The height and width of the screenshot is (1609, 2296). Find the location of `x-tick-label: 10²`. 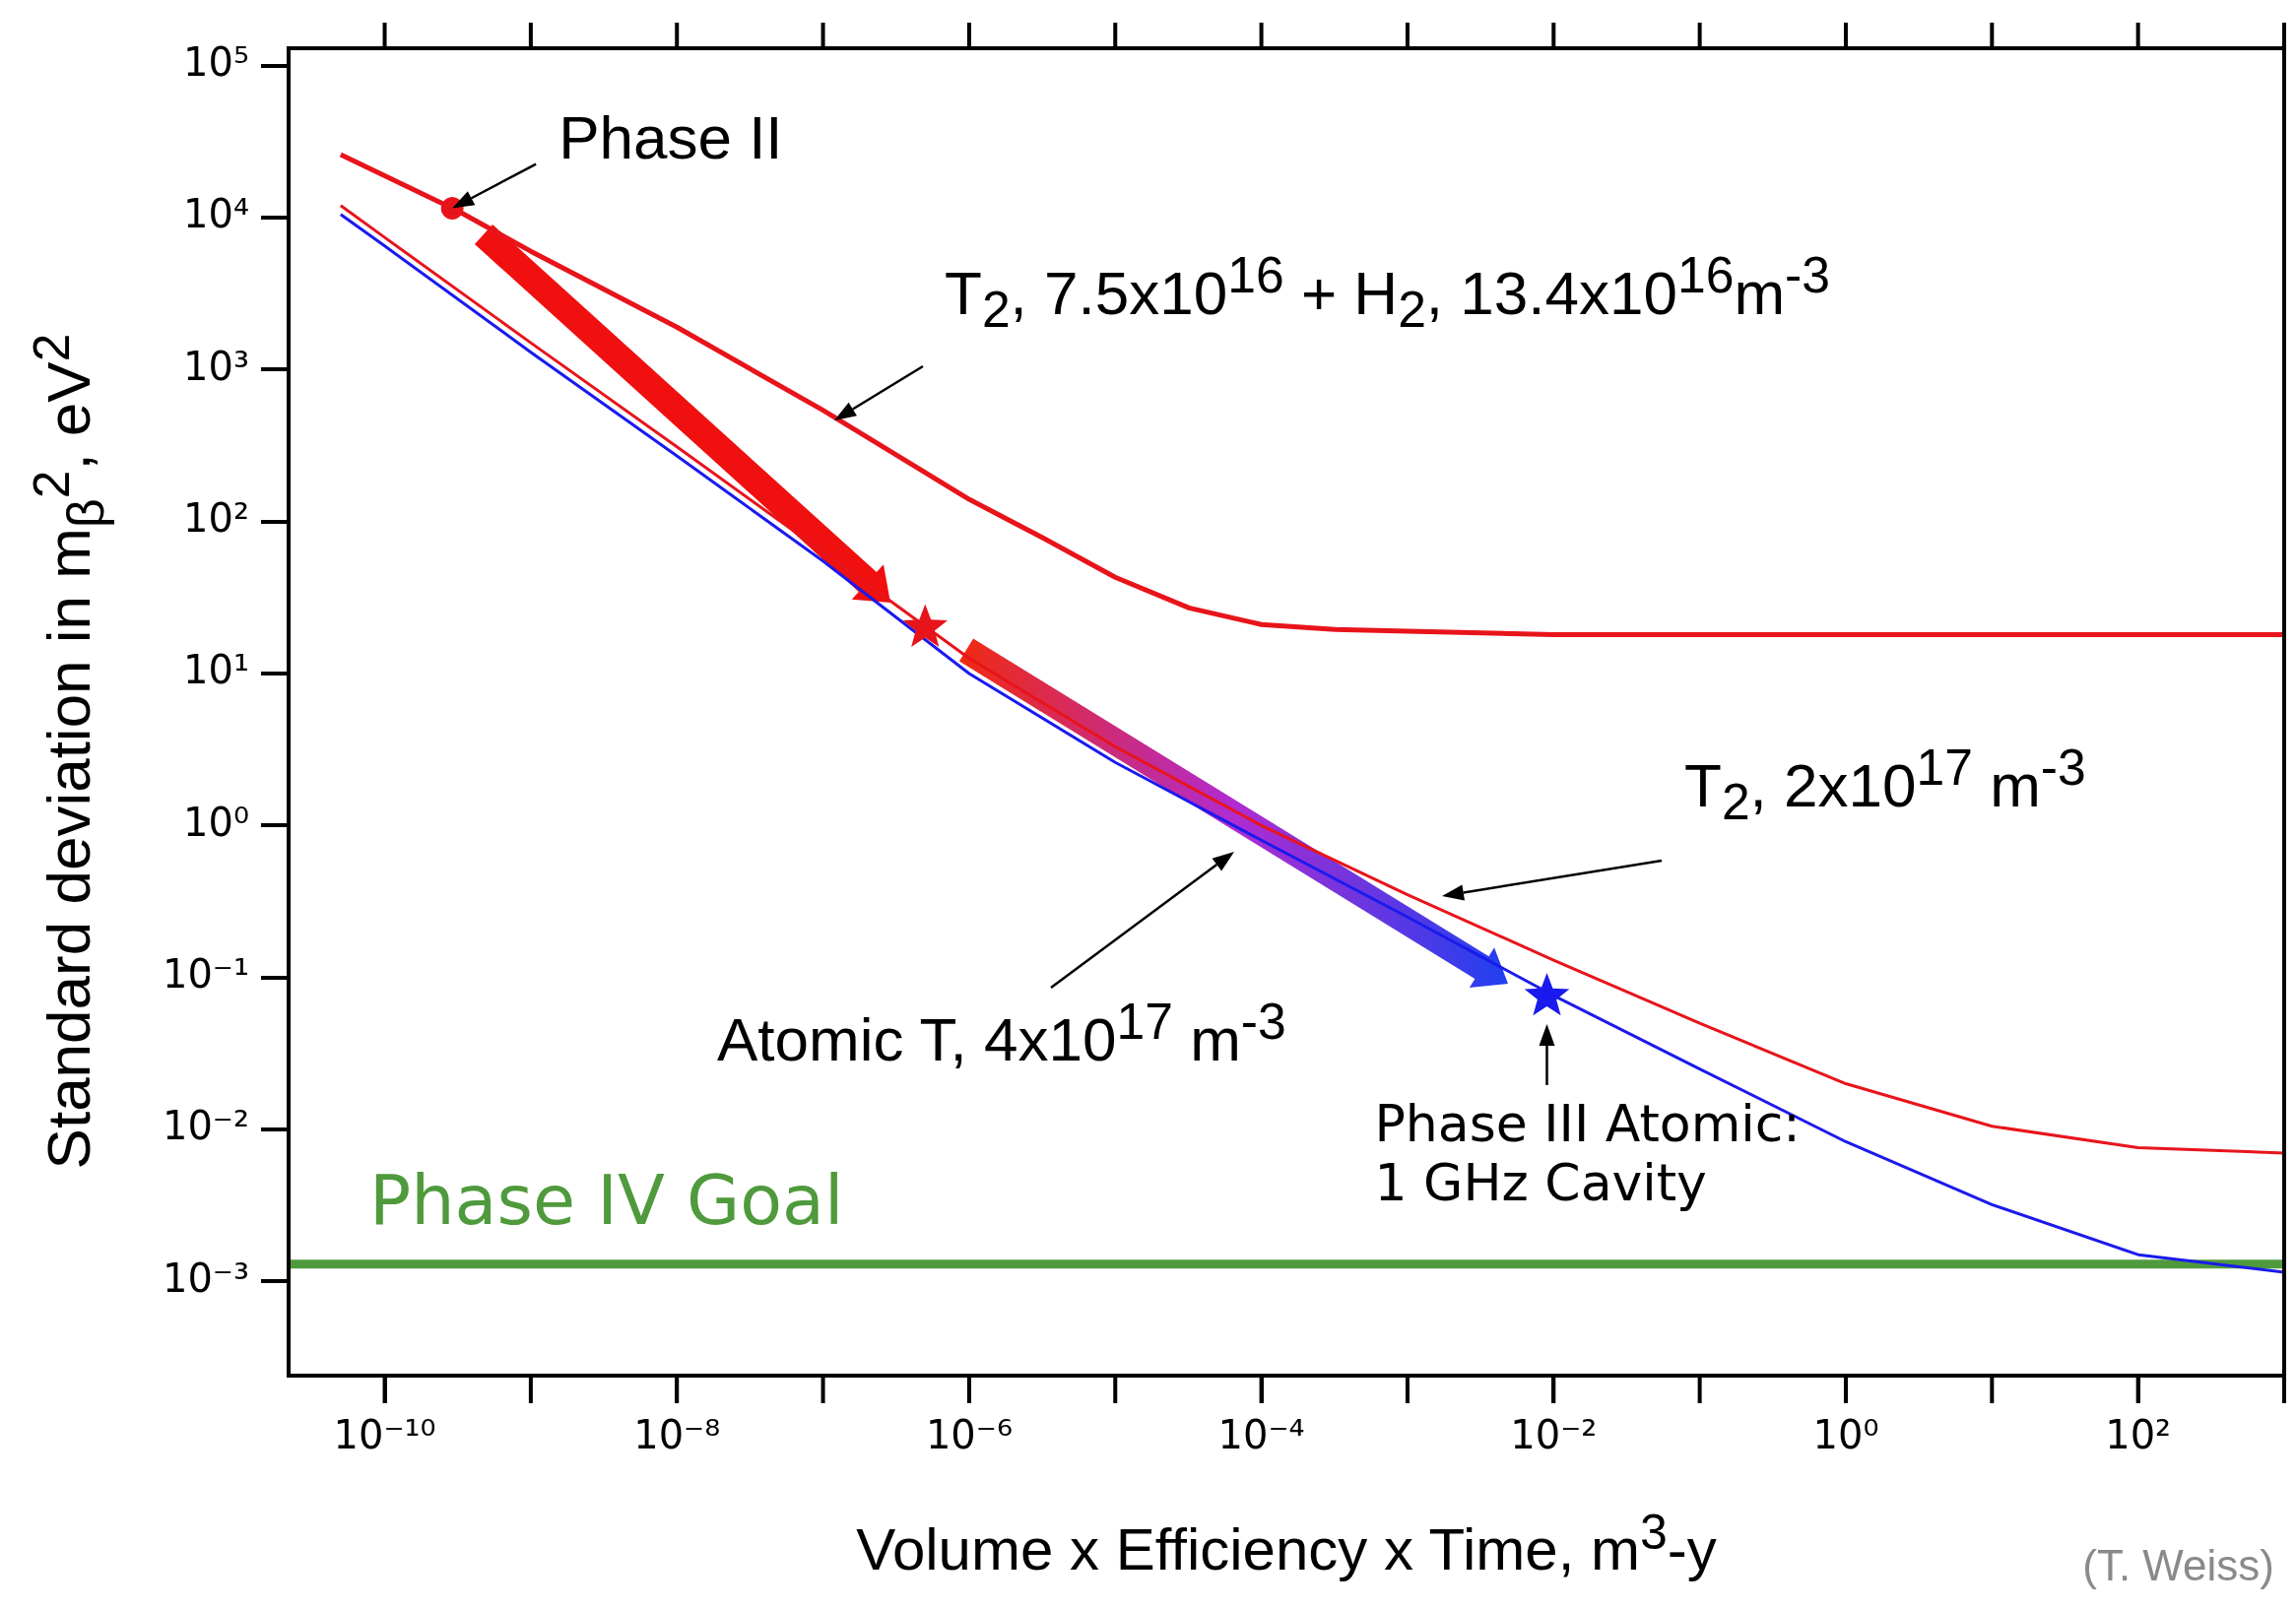

x-tick-label: 10² is located at coordinates (2138, 1435).